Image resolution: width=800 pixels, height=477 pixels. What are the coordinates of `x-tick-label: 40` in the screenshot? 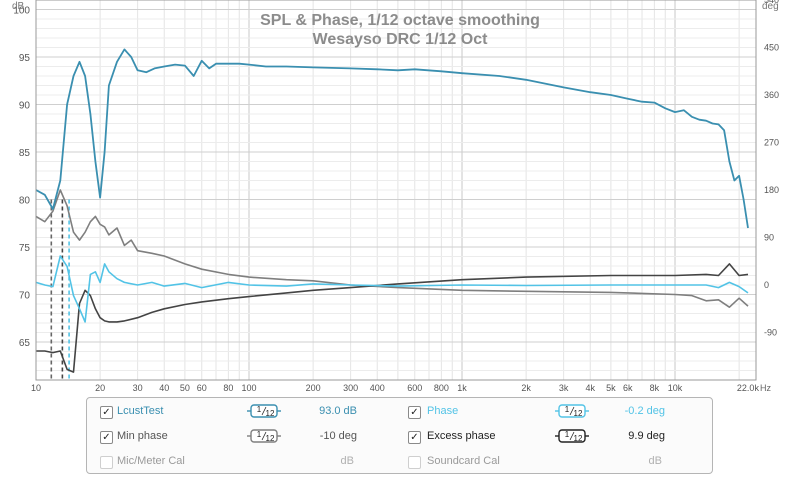 It's located at (164, 388).